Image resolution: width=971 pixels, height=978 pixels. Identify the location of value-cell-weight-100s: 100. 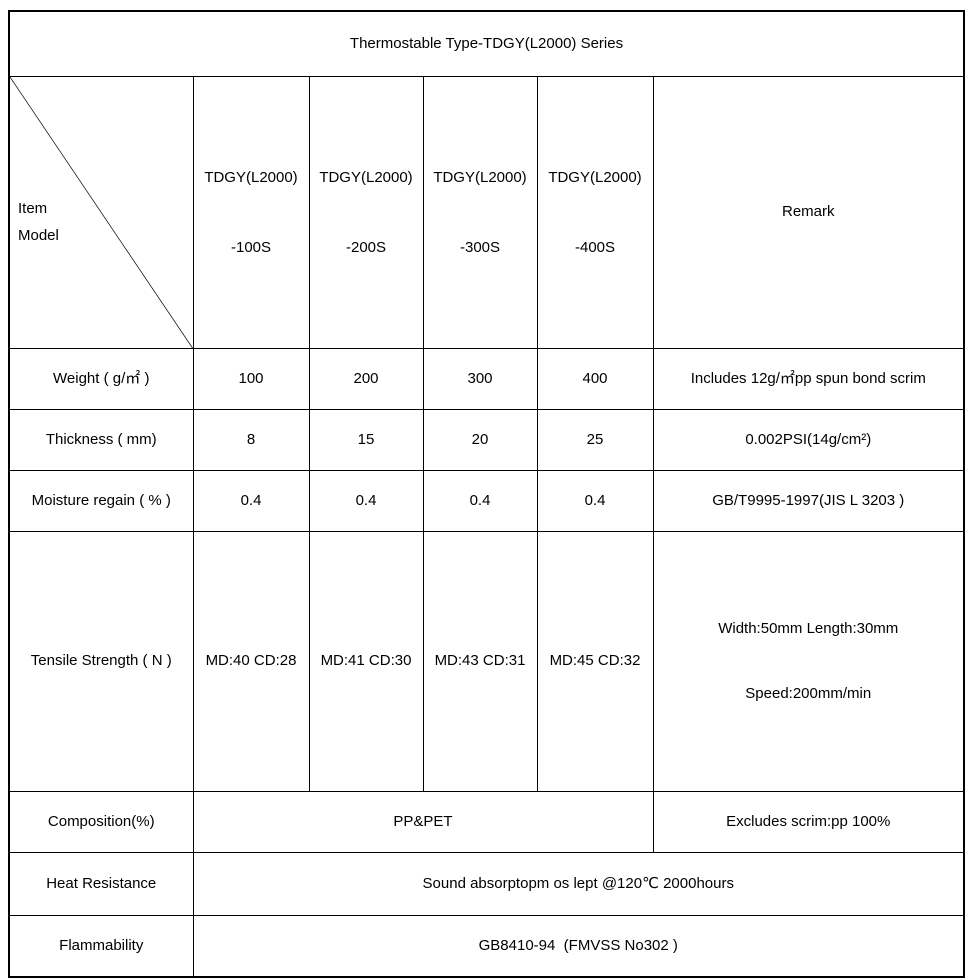
(251, 379).